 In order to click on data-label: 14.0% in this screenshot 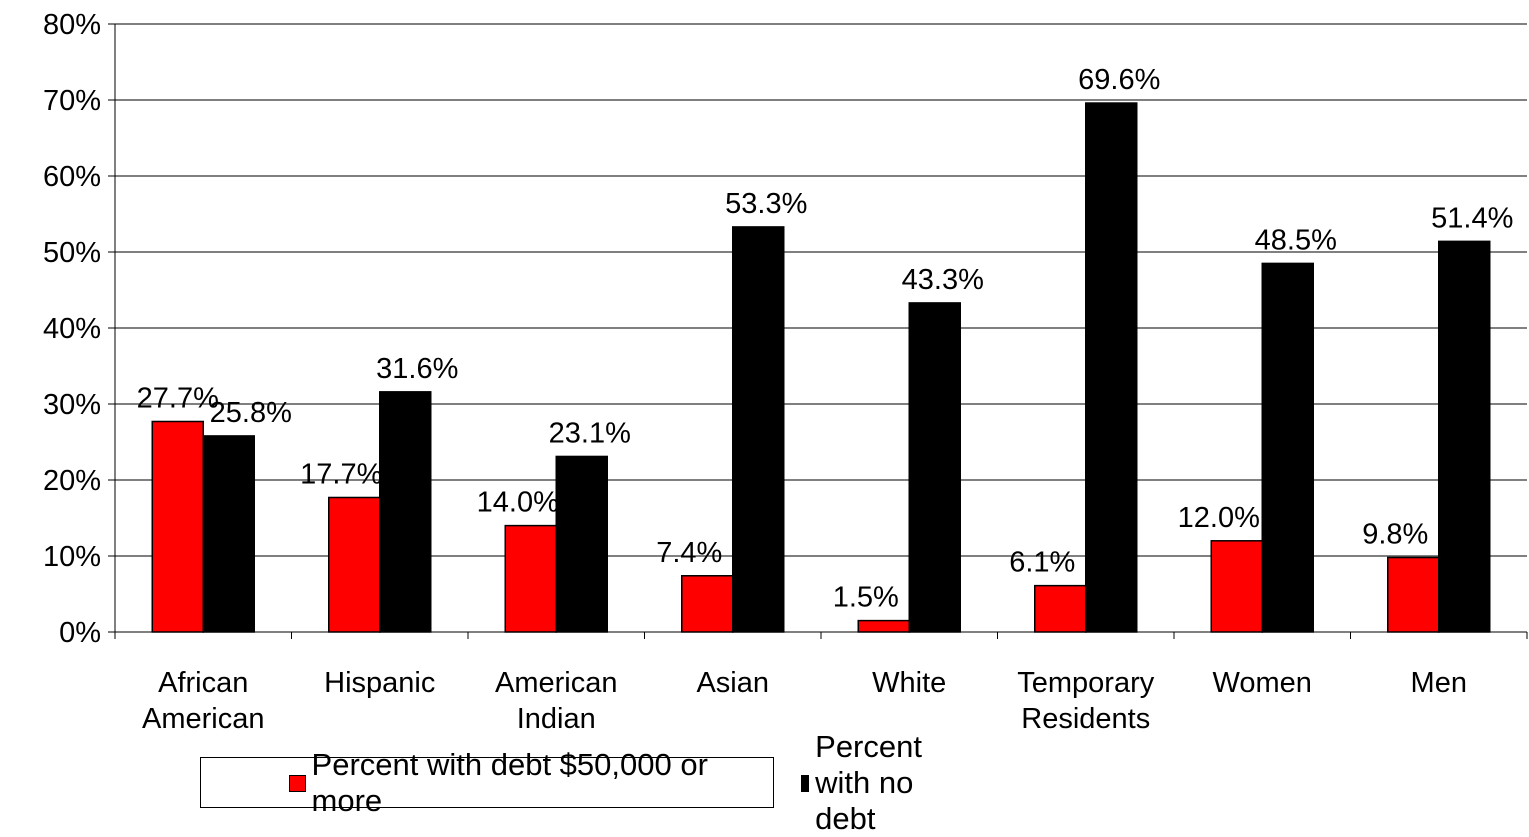, I will do `click(518, 503)`.